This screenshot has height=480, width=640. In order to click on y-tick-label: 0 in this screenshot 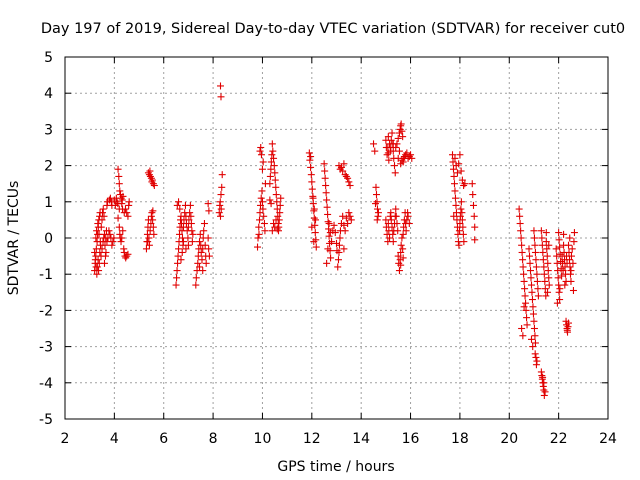, I will do `click(48, 239)`.